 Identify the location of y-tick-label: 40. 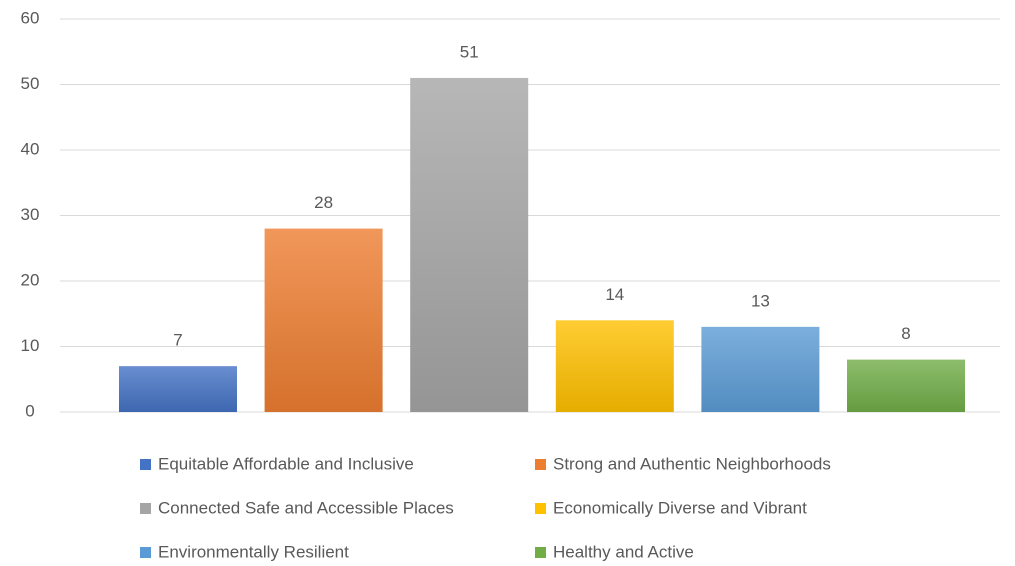
(30, 148).